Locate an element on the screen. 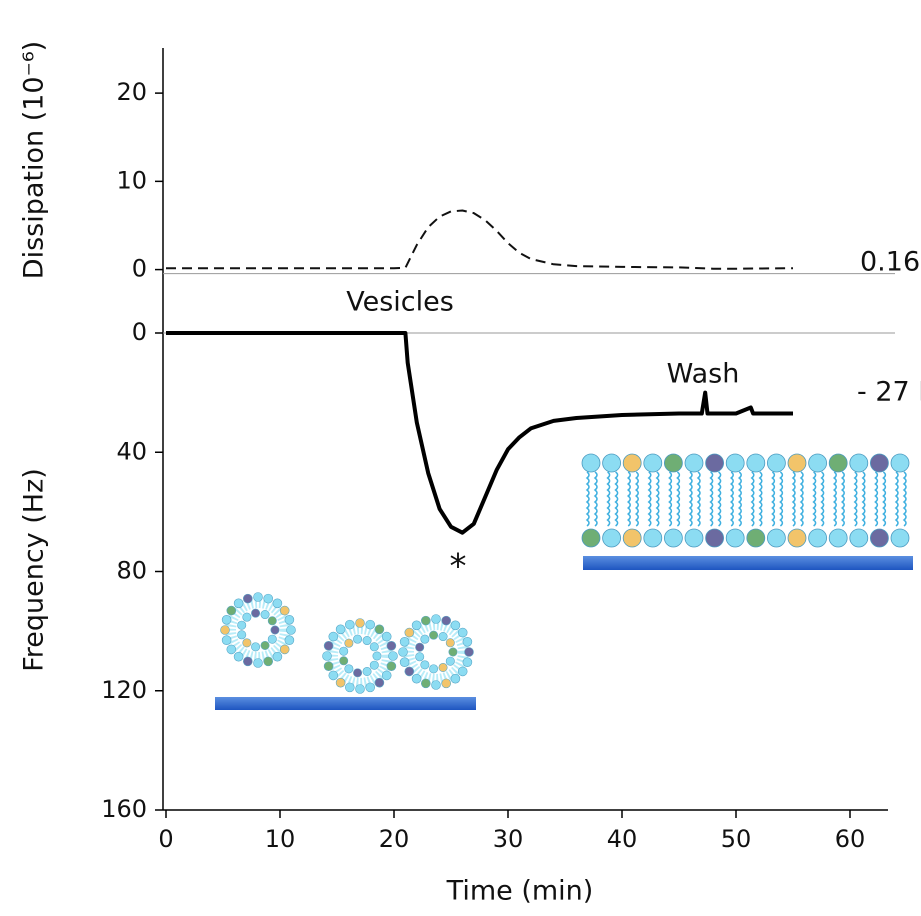 This screenshot has height=916, width=921. annotation: Wash is located at coordinates (703, 374).